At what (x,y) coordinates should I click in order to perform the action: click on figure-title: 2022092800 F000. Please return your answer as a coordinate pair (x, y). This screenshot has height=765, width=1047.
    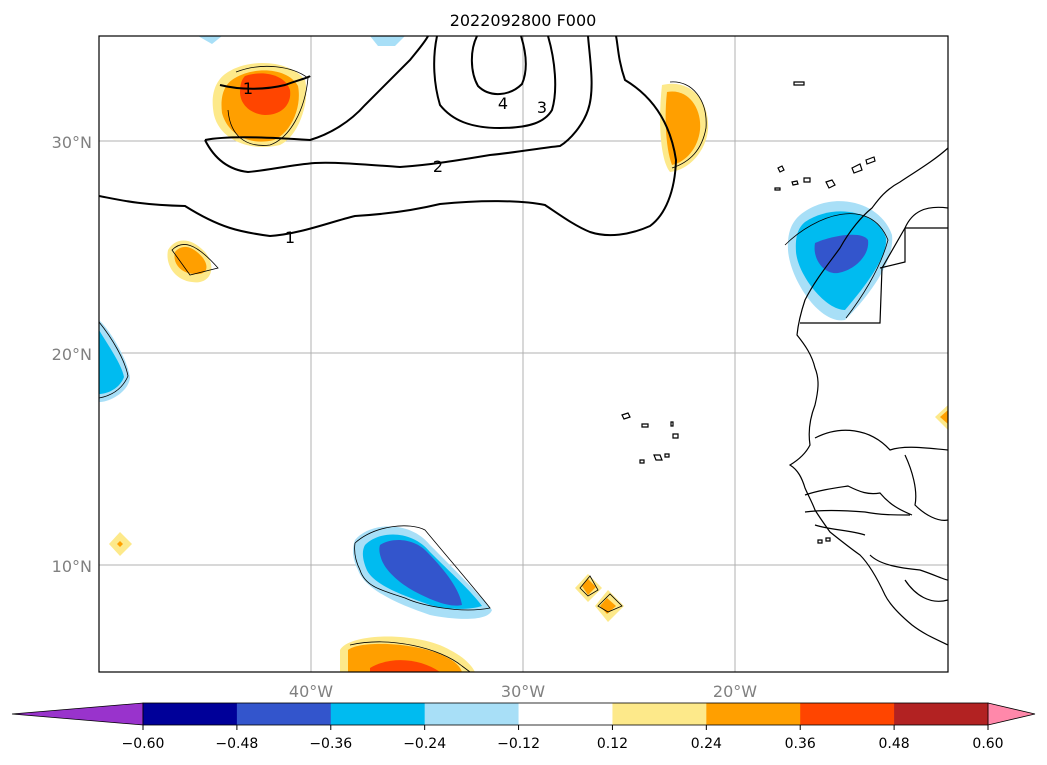
    Looking at the image, I should click on (523, 20).